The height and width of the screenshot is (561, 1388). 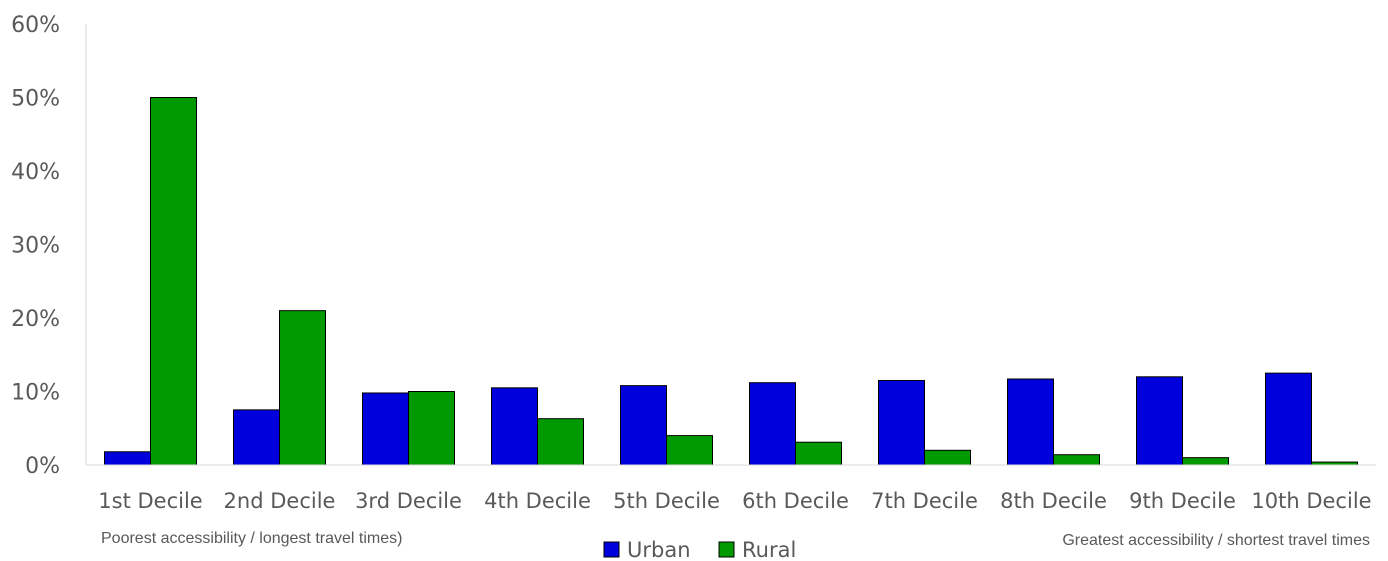 I want to click on y-tick-label: 30%, so click(x=35, y=246).